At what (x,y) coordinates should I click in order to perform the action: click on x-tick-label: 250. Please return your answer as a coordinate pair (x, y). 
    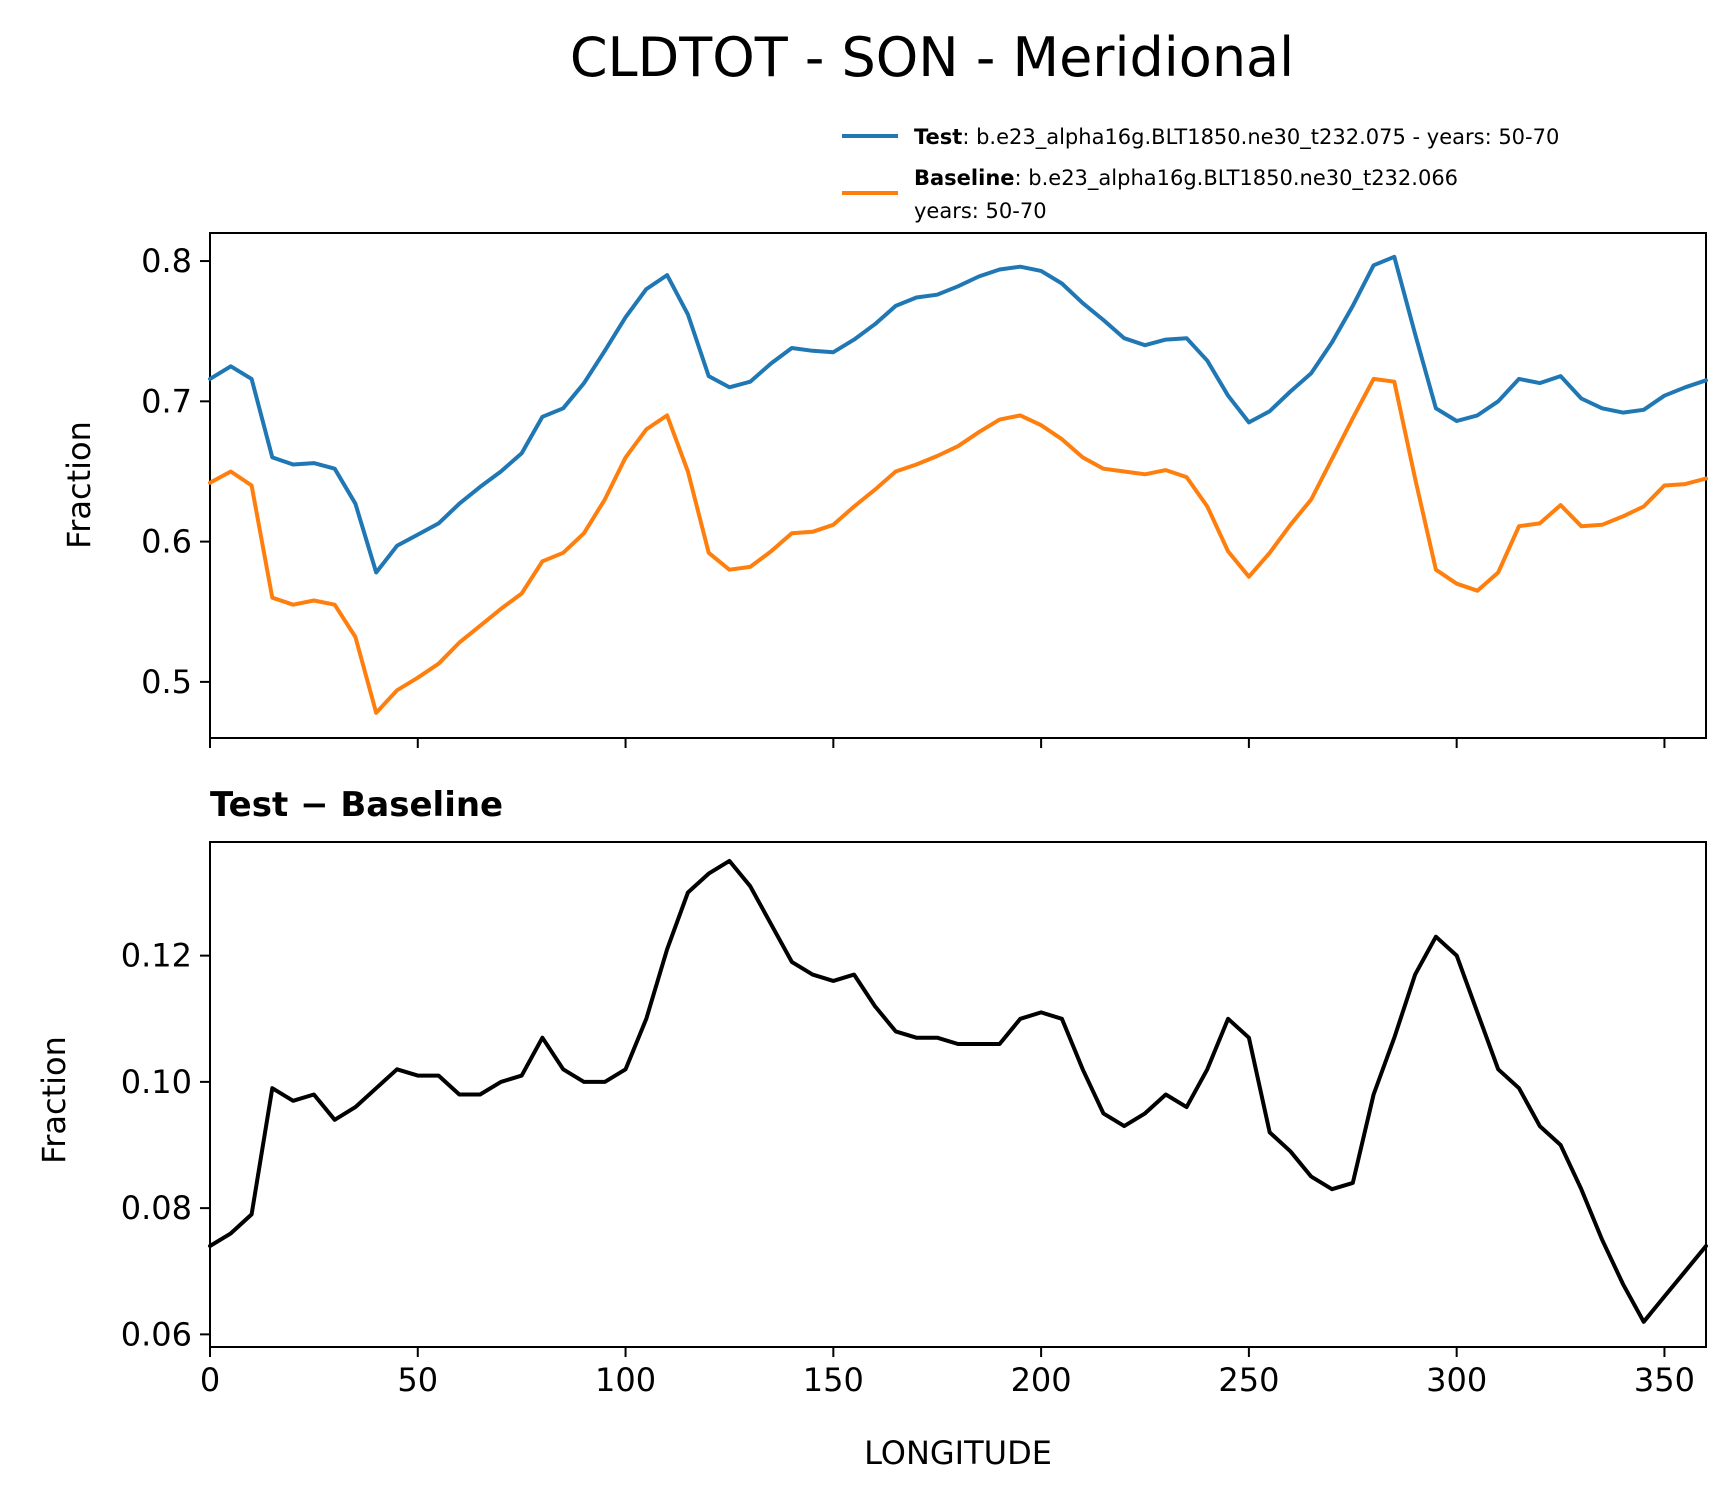
    Looking at the image, I should click on (1248, 1380).